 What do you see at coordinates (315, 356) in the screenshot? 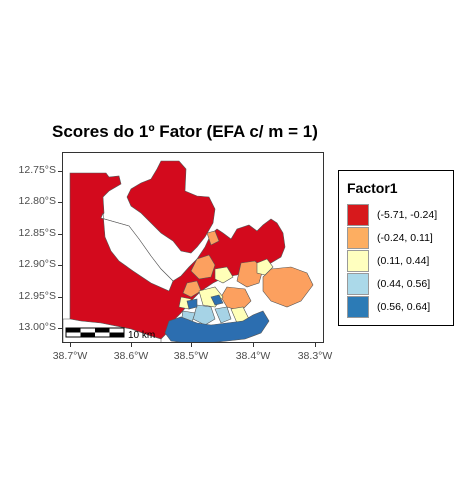
I see `x-tick-label: 38.3°W` at bounding box center [315, 356].